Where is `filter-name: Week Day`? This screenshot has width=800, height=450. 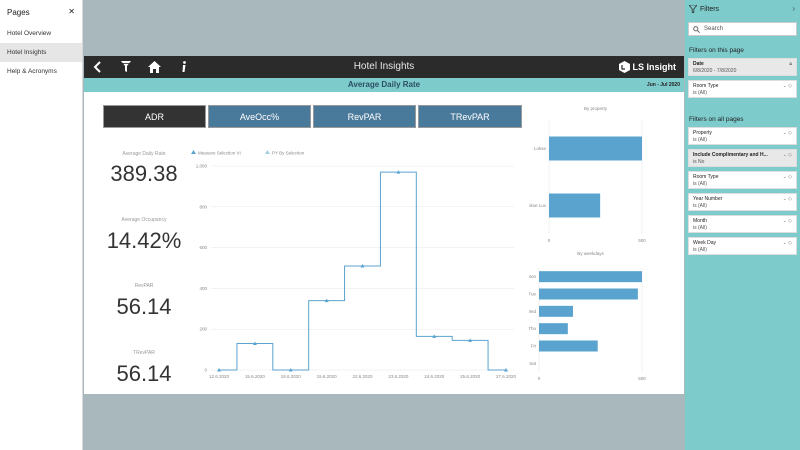 filter-name: Week Day is located at coordinates (704, 243).